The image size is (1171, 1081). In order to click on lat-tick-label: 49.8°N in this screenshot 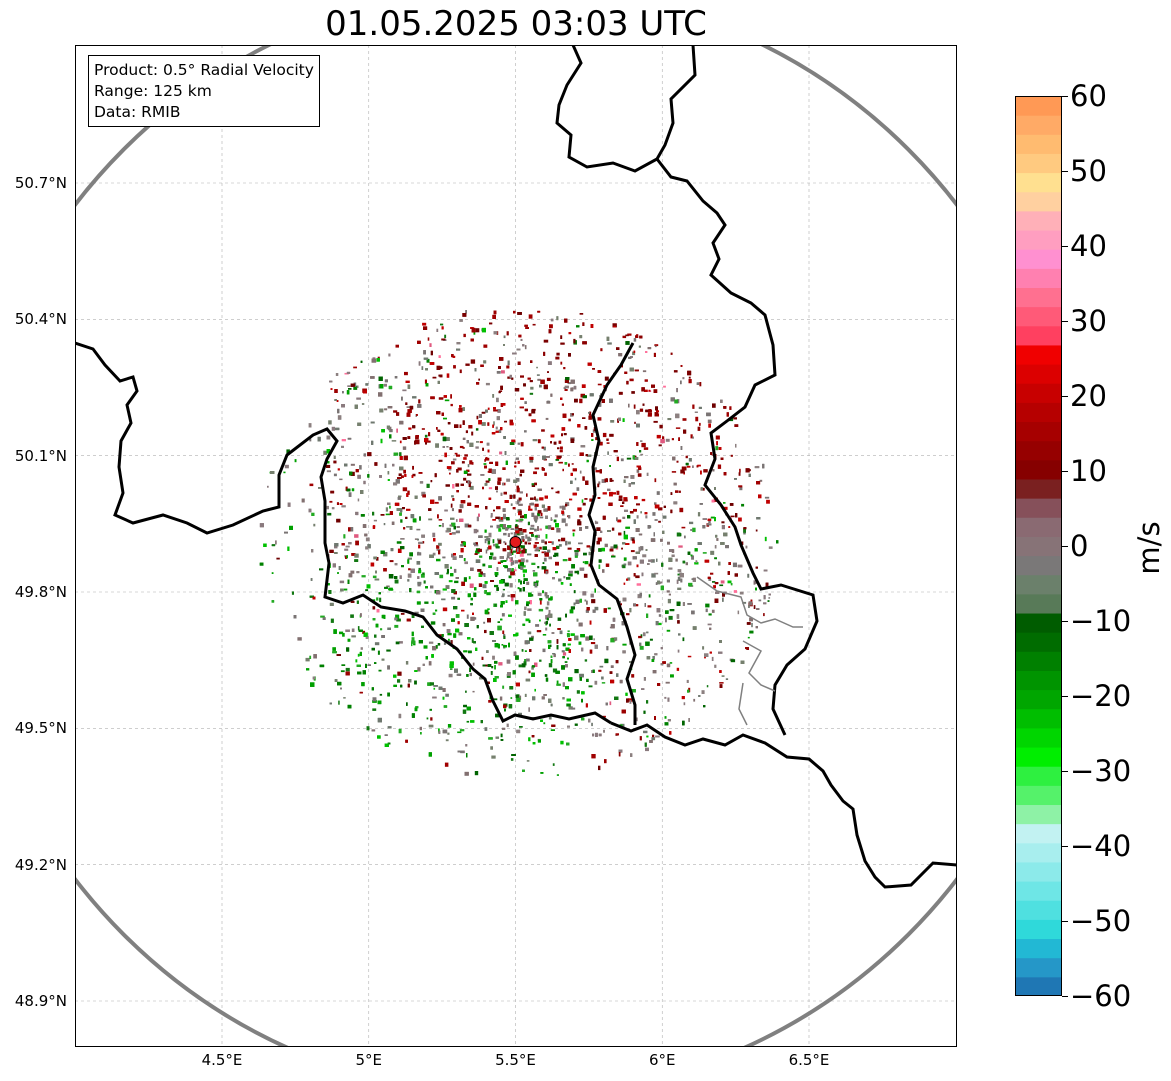, I will do `click(40, 592)`.